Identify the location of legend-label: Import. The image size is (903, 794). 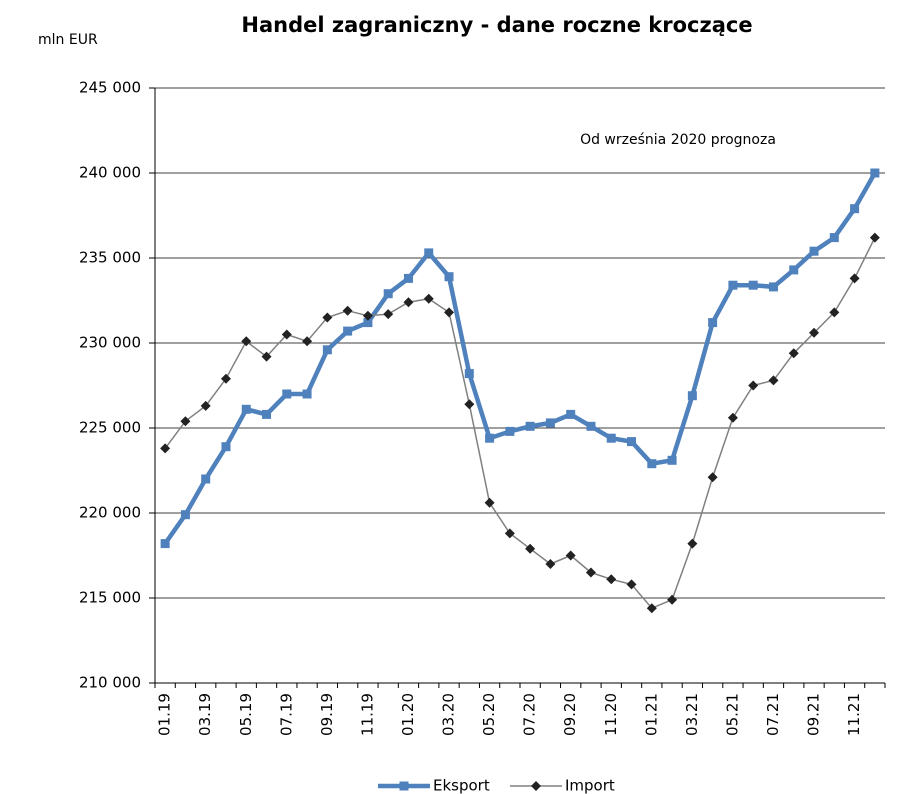
(590, 785).